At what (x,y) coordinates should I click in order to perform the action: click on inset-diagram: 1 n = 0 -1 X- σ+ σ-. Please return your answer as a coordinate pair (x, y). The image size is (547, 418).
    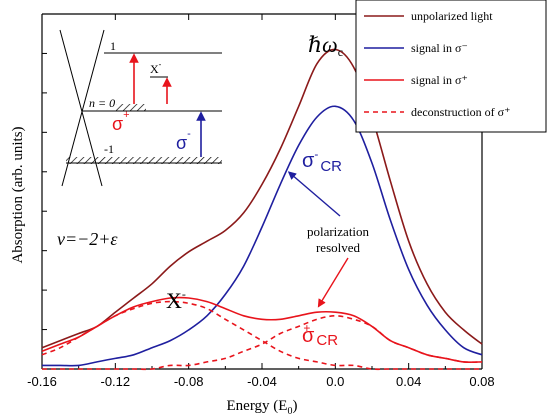
    Looking at the image, I should click on (140, 108).